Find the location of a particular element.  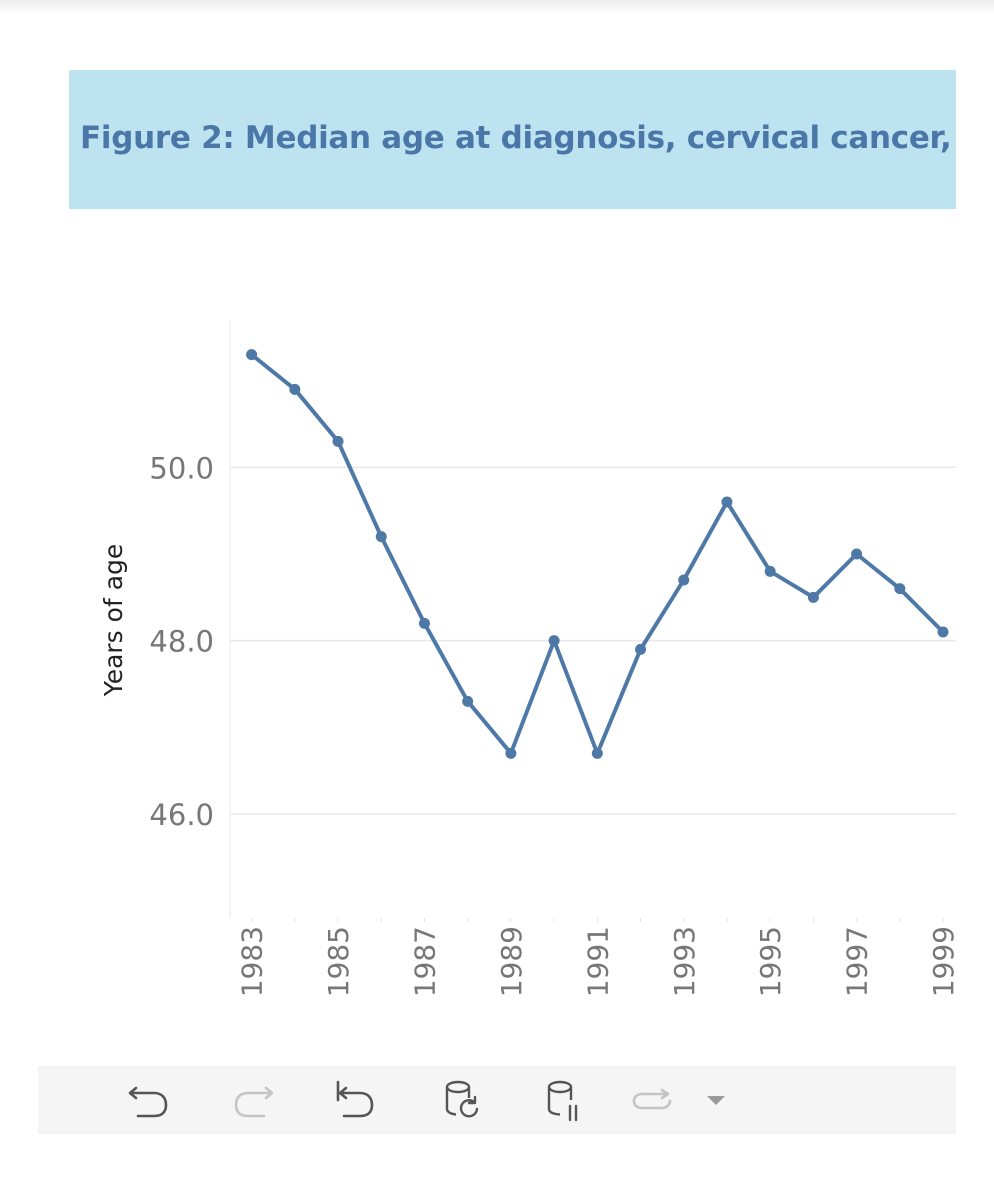

more-options-button is located at coordinates (716, 1100).